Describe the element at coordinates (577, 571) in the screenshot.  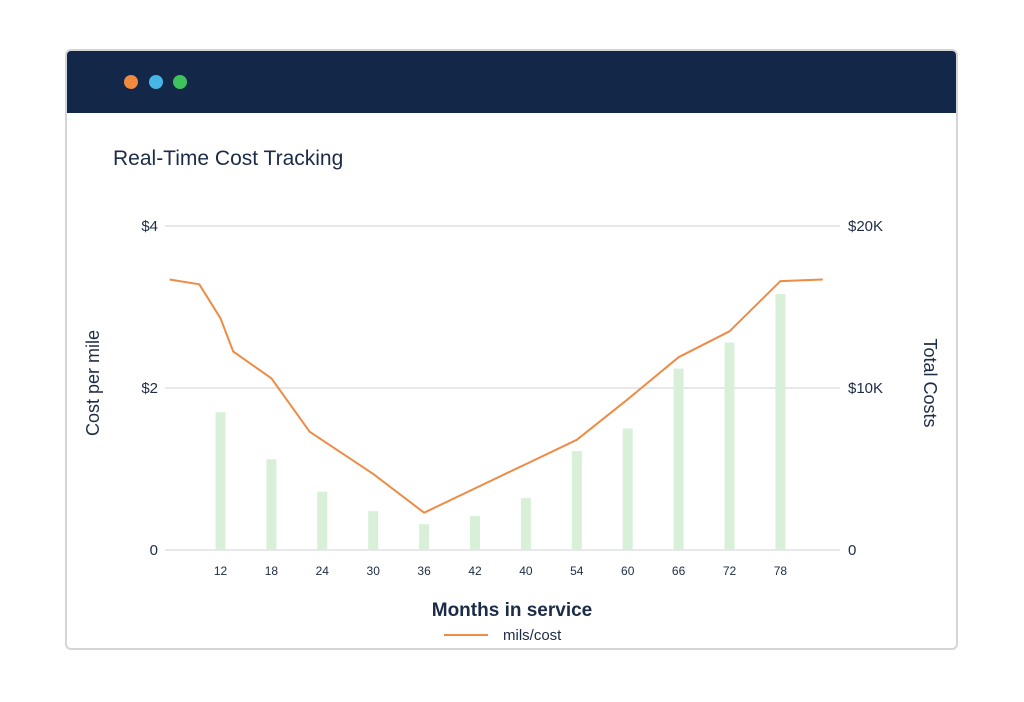
I see `x-tick-label: 54` at that location.